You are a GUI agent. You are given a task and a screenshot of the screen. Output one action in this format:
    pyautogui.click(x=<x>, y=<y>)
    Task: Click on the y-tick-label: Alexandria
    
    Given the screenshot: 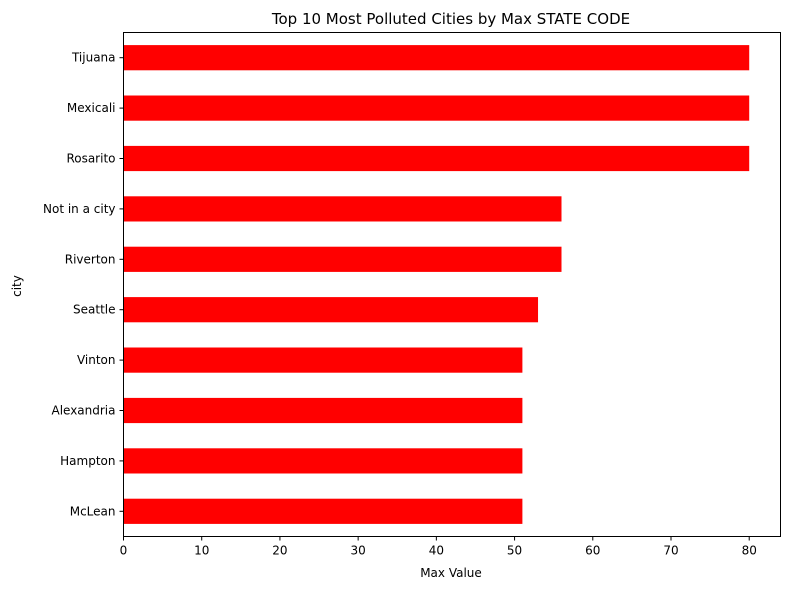 What is the action you would take?
    pyautogui.click(x=83, y=411)
    